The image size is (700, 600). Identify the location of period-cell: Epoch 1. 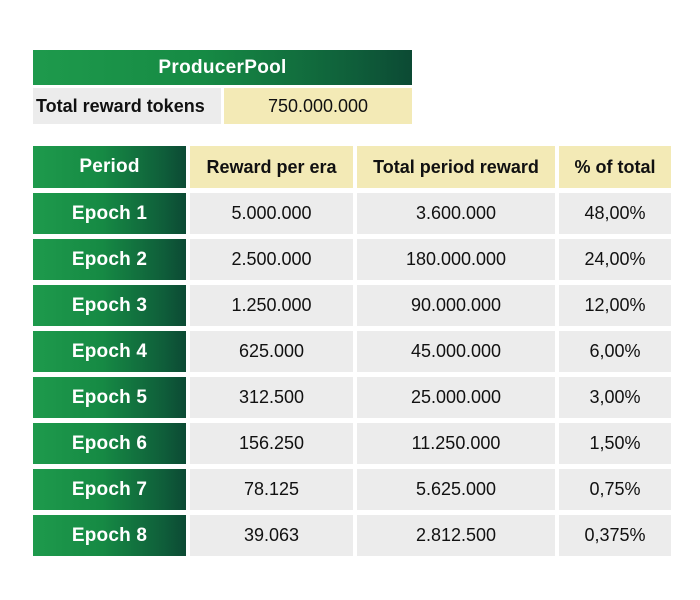
(109, 213).